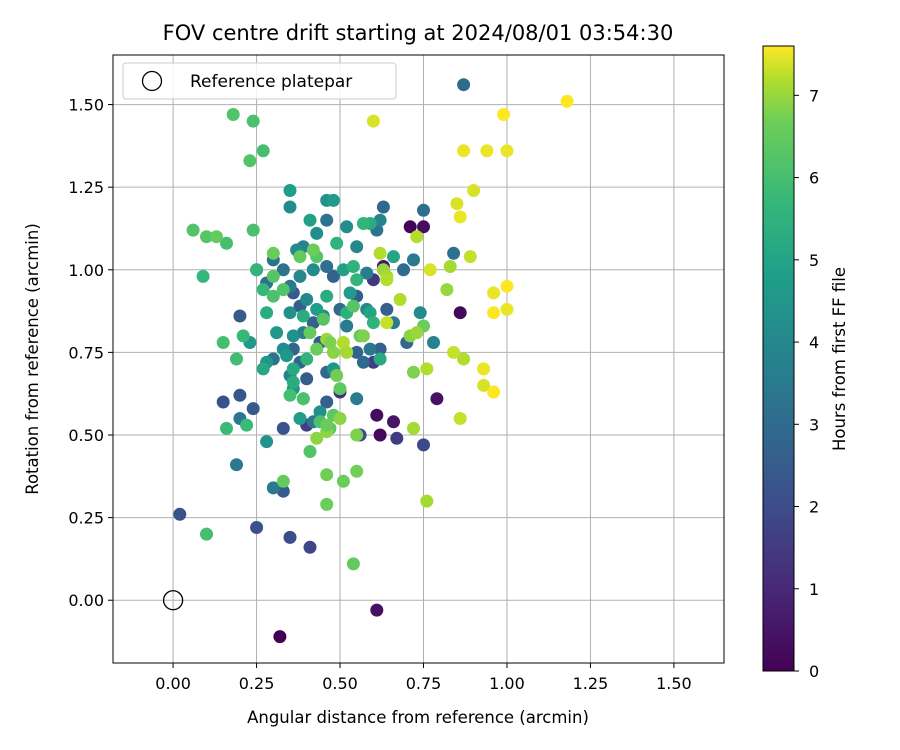  I want to click on y-axis-ticks: 0.00 0.25 0.50 0.75 1.00 1.25 1.50, so click(90, 353).